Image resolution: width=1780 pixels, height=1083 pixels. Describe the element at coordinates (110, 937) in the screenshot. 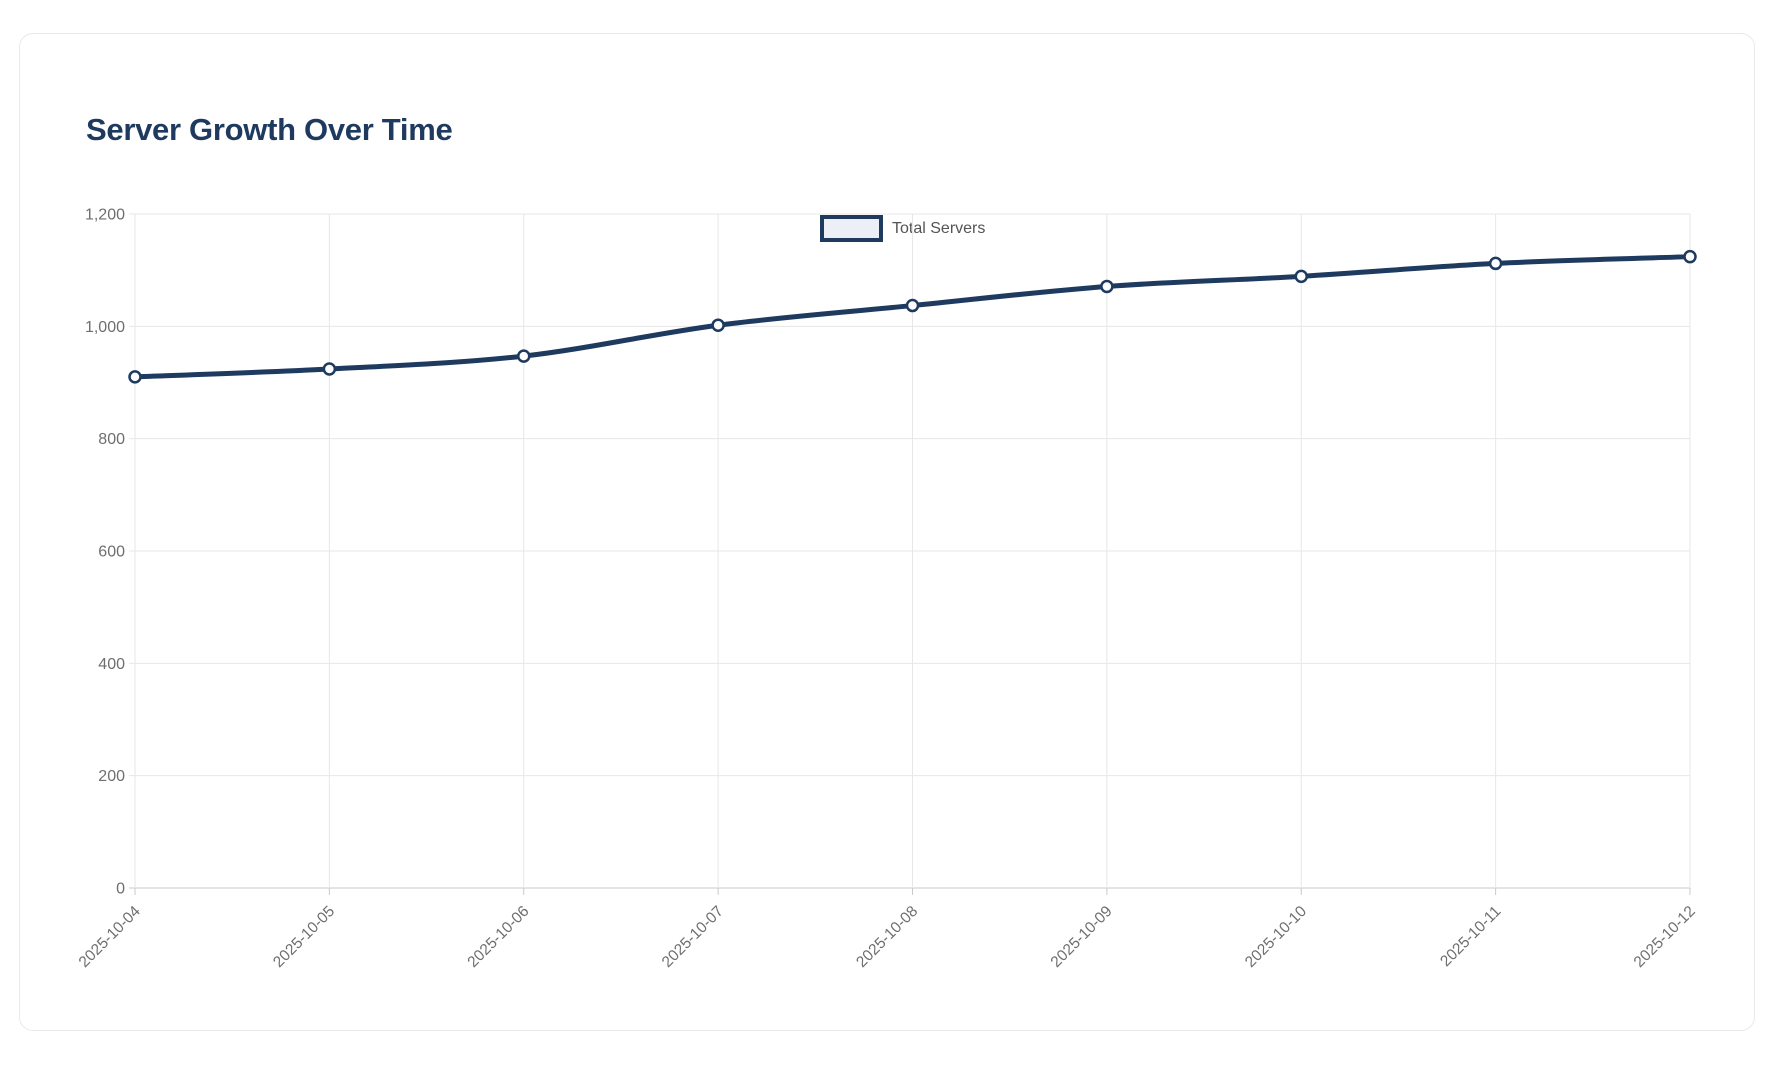

I see `x-tick-label: 2025-10-04` at that location.